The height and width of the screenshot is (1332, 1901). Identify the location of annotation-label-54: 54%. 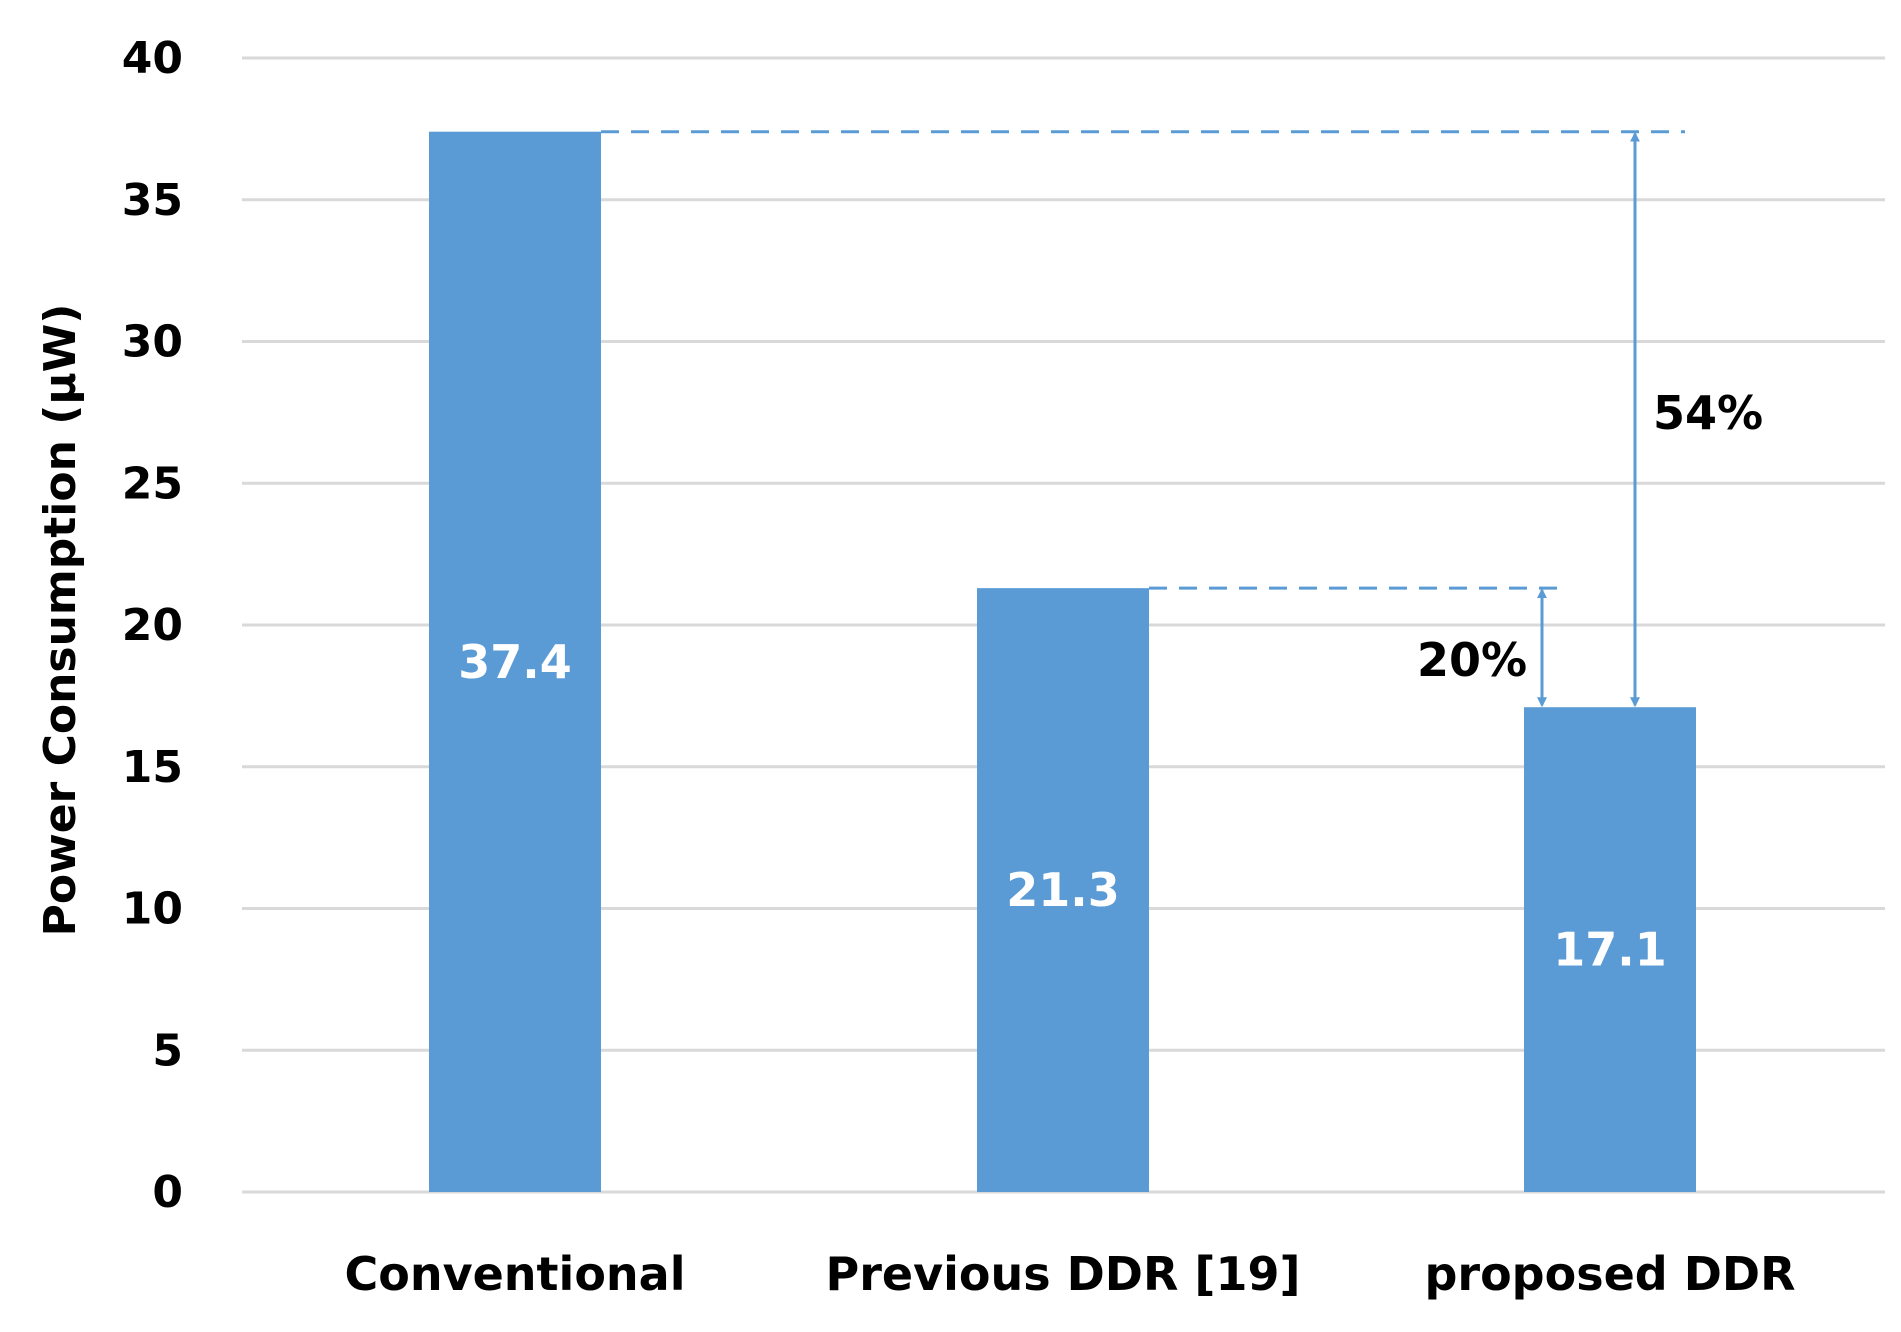
(1708, 413).